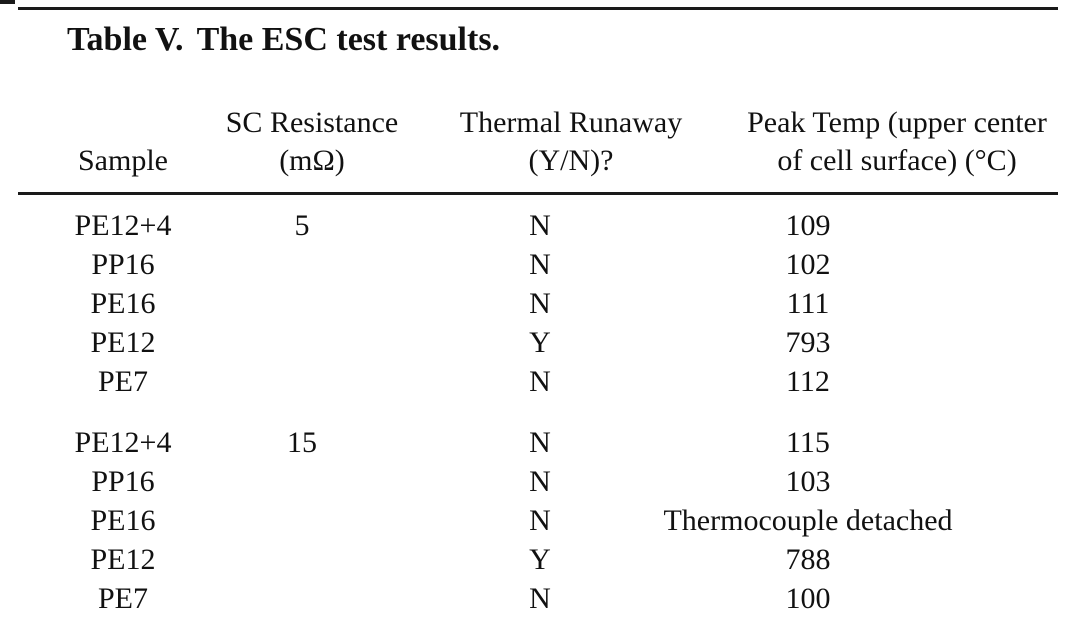 The width and height of the screenshot is (1080, 631). I want to click on table-row: PE16 N 111, so click(540, 303).